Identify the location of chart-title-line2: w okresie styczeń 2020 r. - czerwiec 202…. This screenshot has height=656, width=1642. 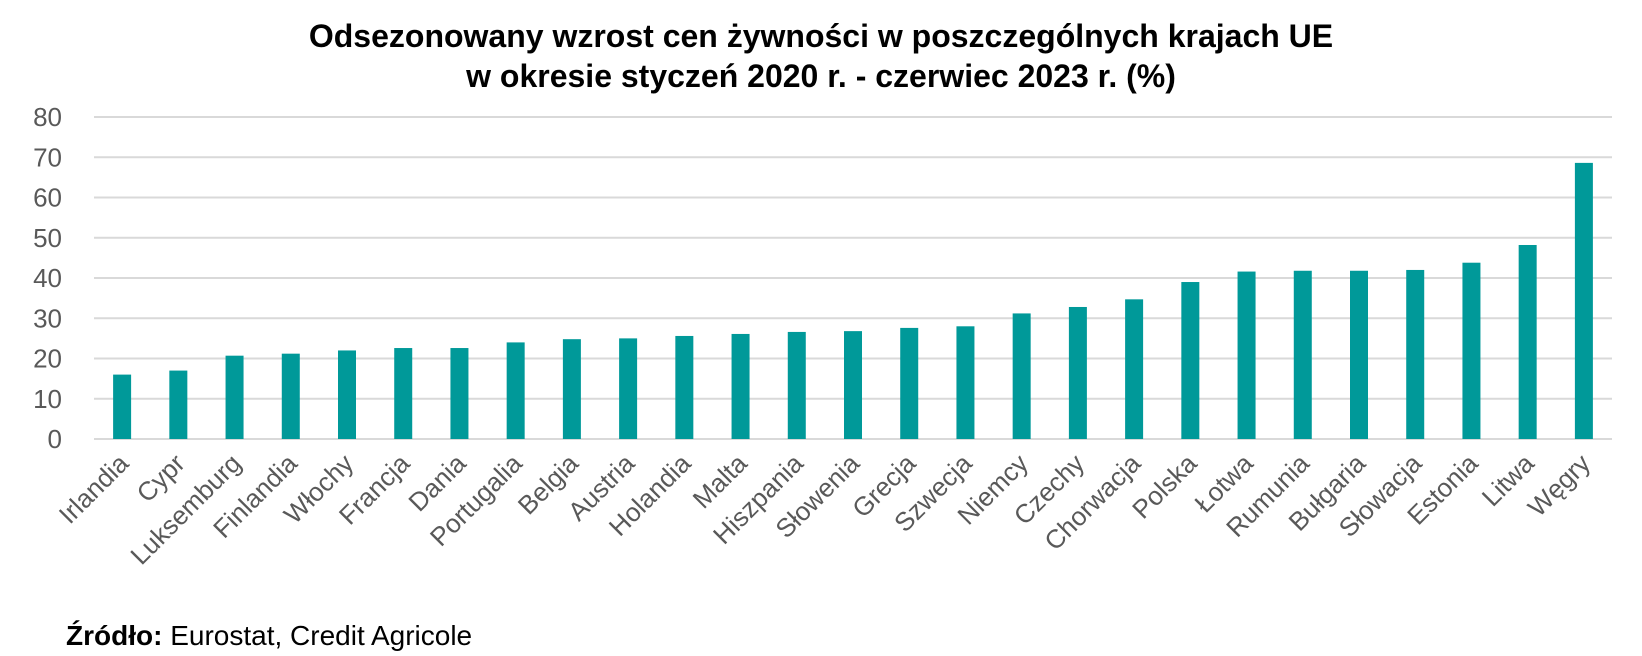
(821, 76).